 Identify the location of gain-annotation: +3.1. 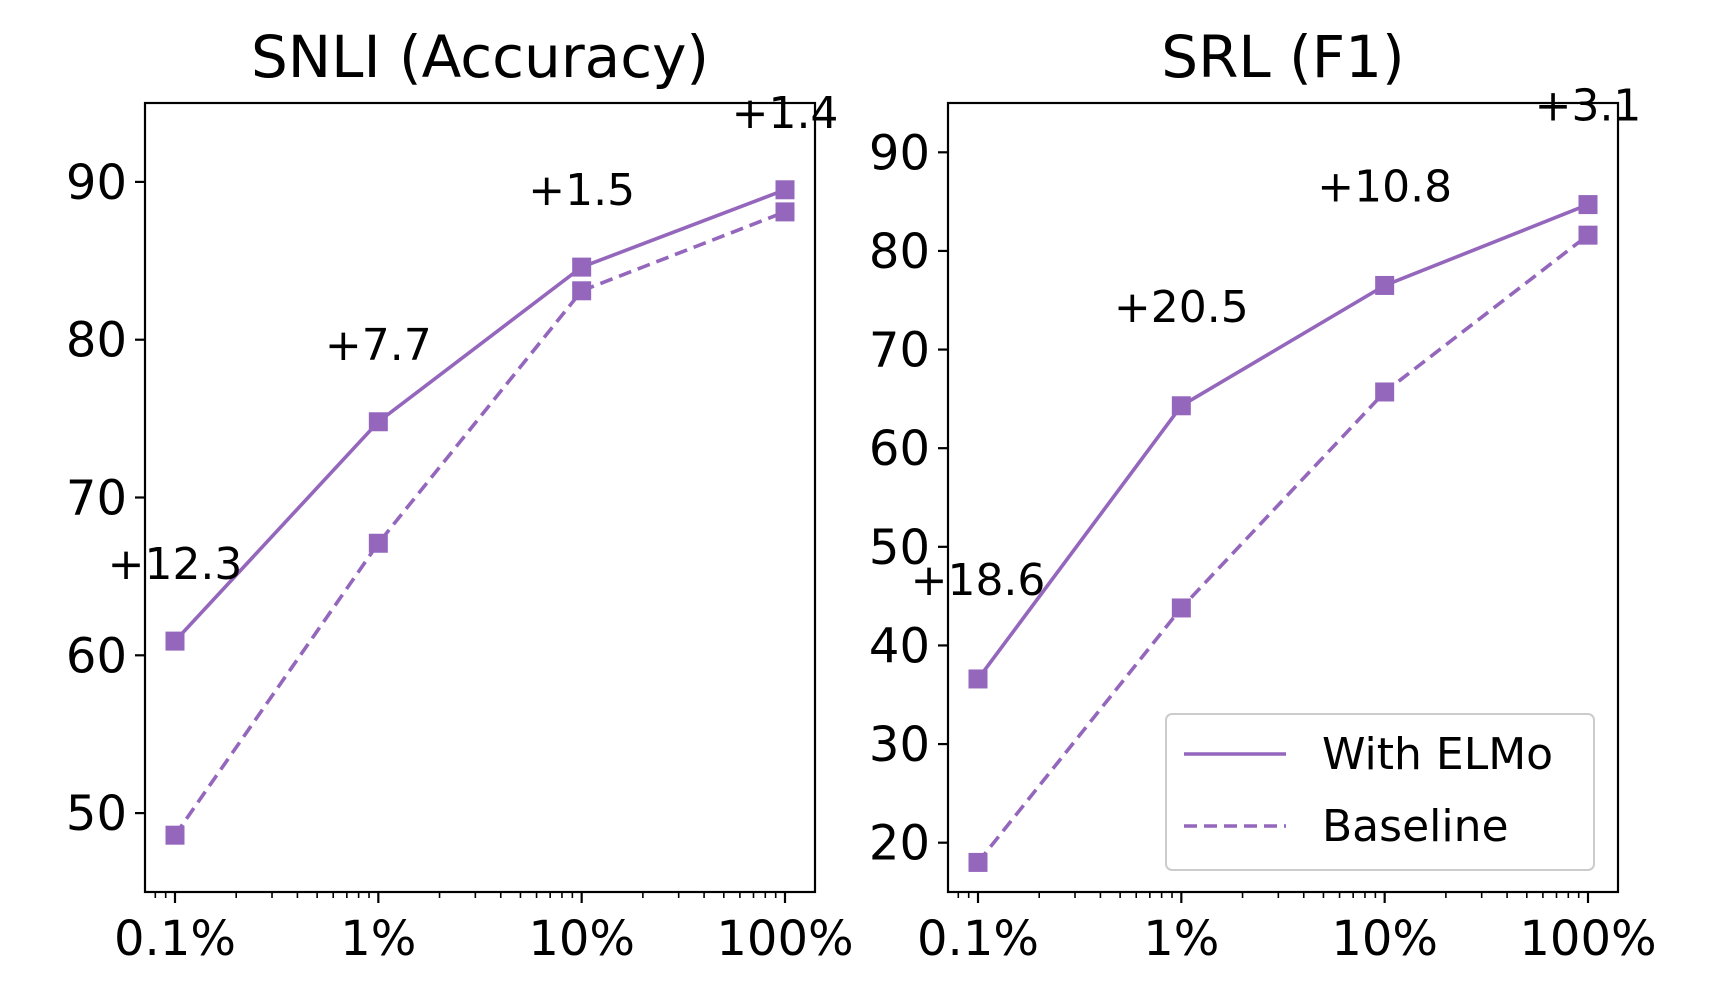
(1588, 106).